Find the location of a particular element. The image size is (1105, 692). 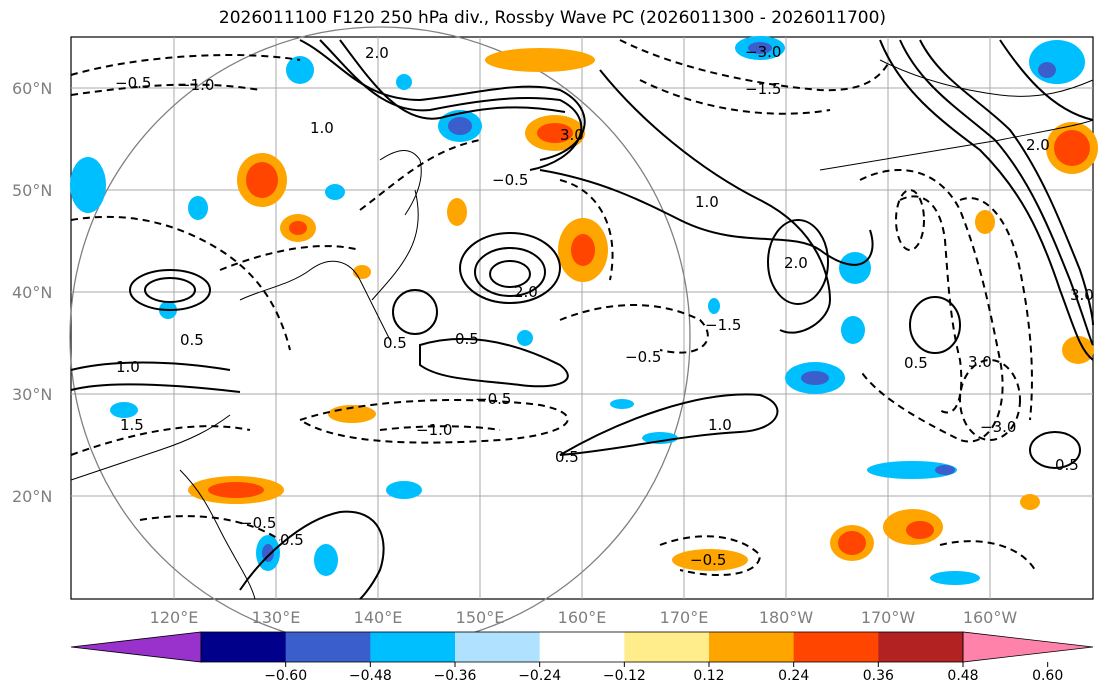

lat-label: 60°N is located at coordinates (32, 88).